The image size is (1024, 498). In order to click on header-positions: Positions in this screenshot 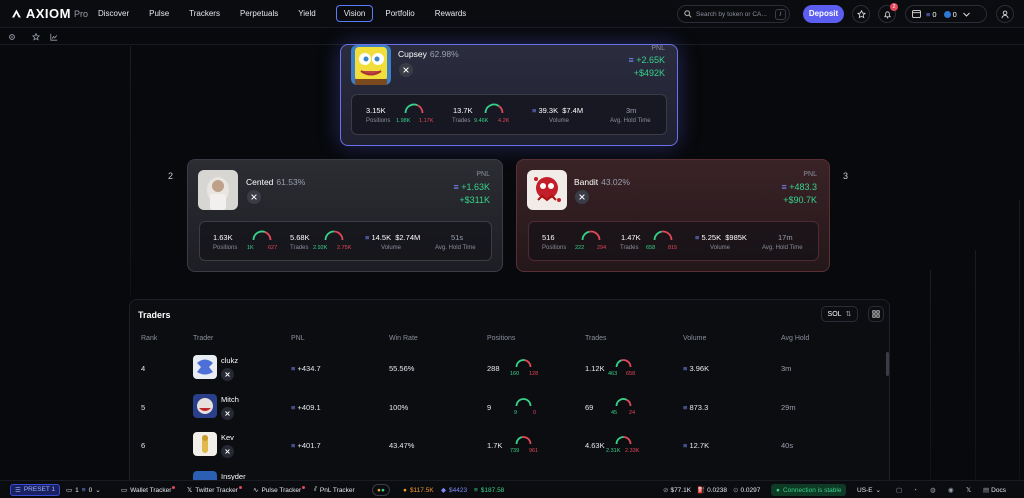, I will do `click(501, 338)`.